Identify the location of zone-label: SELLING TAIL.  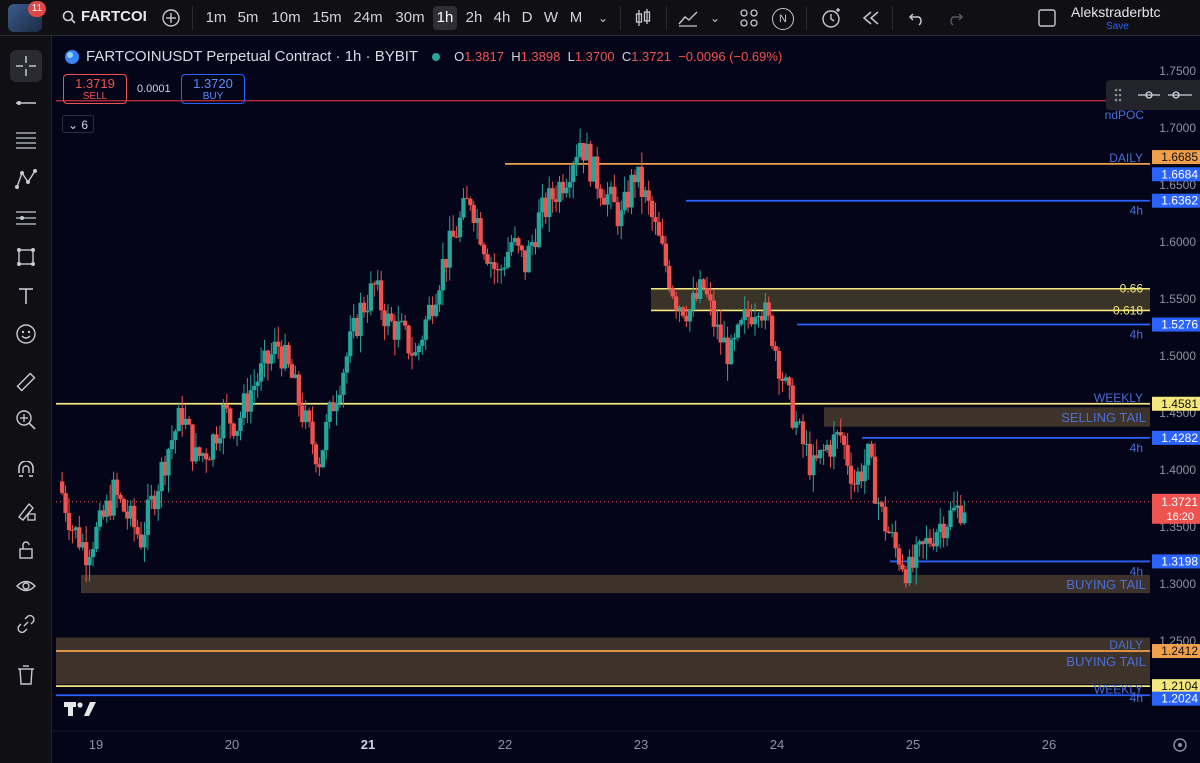
(1103, 417).